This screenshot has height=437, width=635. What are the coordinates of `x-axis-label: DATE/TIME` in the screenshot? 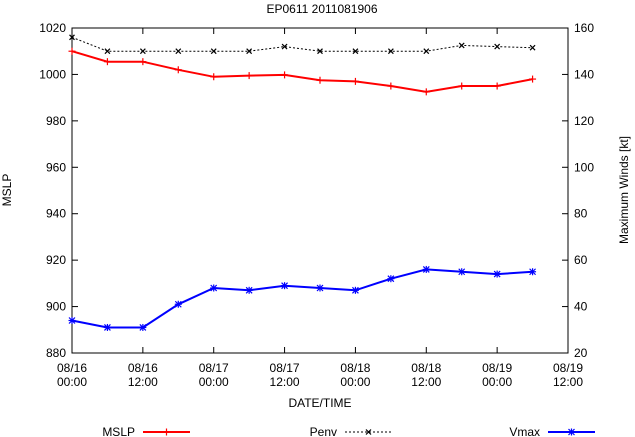 It's located at (319, 403).